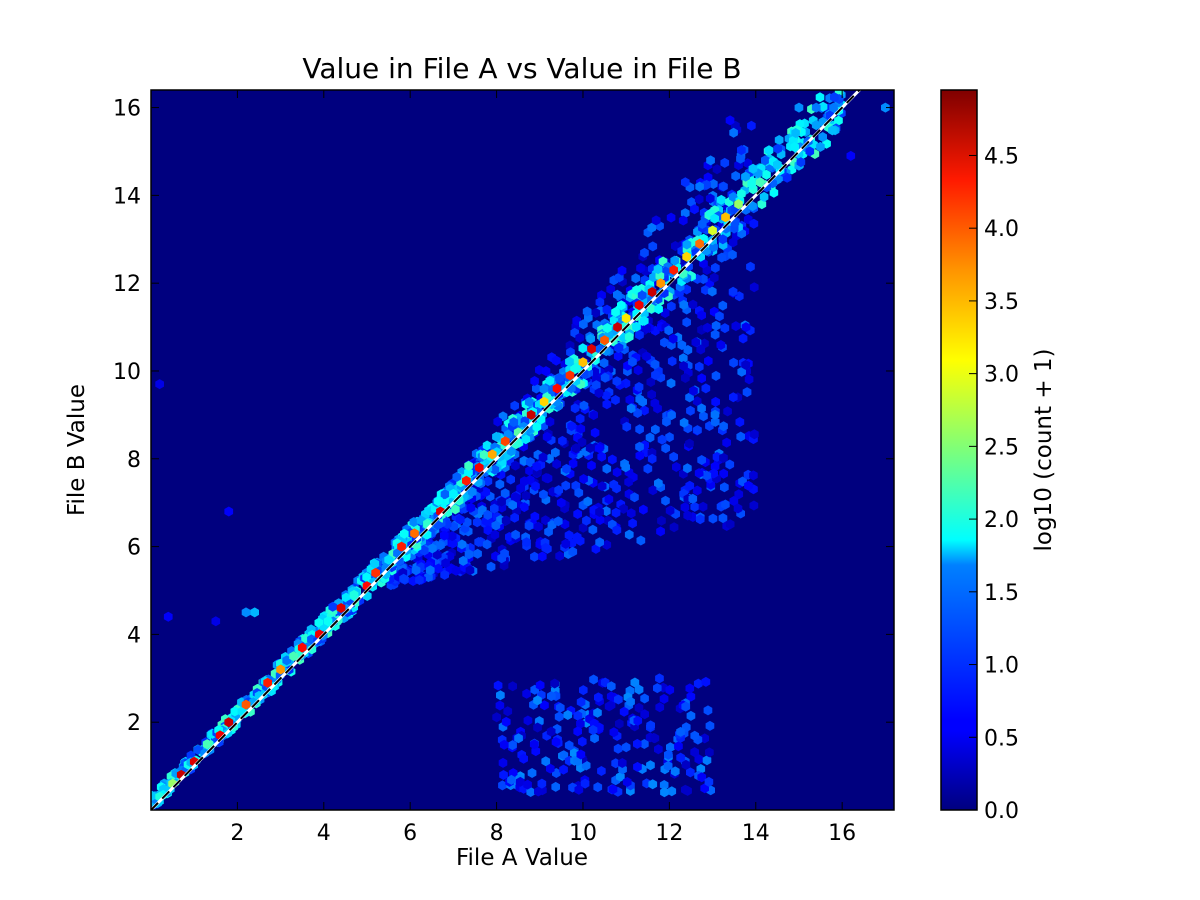 The width and height of the screenshot is (1200, 900). What do you see at coordinates (1001, 229) in the screenshot?
I see `colorbar-tick-label: 4.0` at bounding box center [1001, 229].